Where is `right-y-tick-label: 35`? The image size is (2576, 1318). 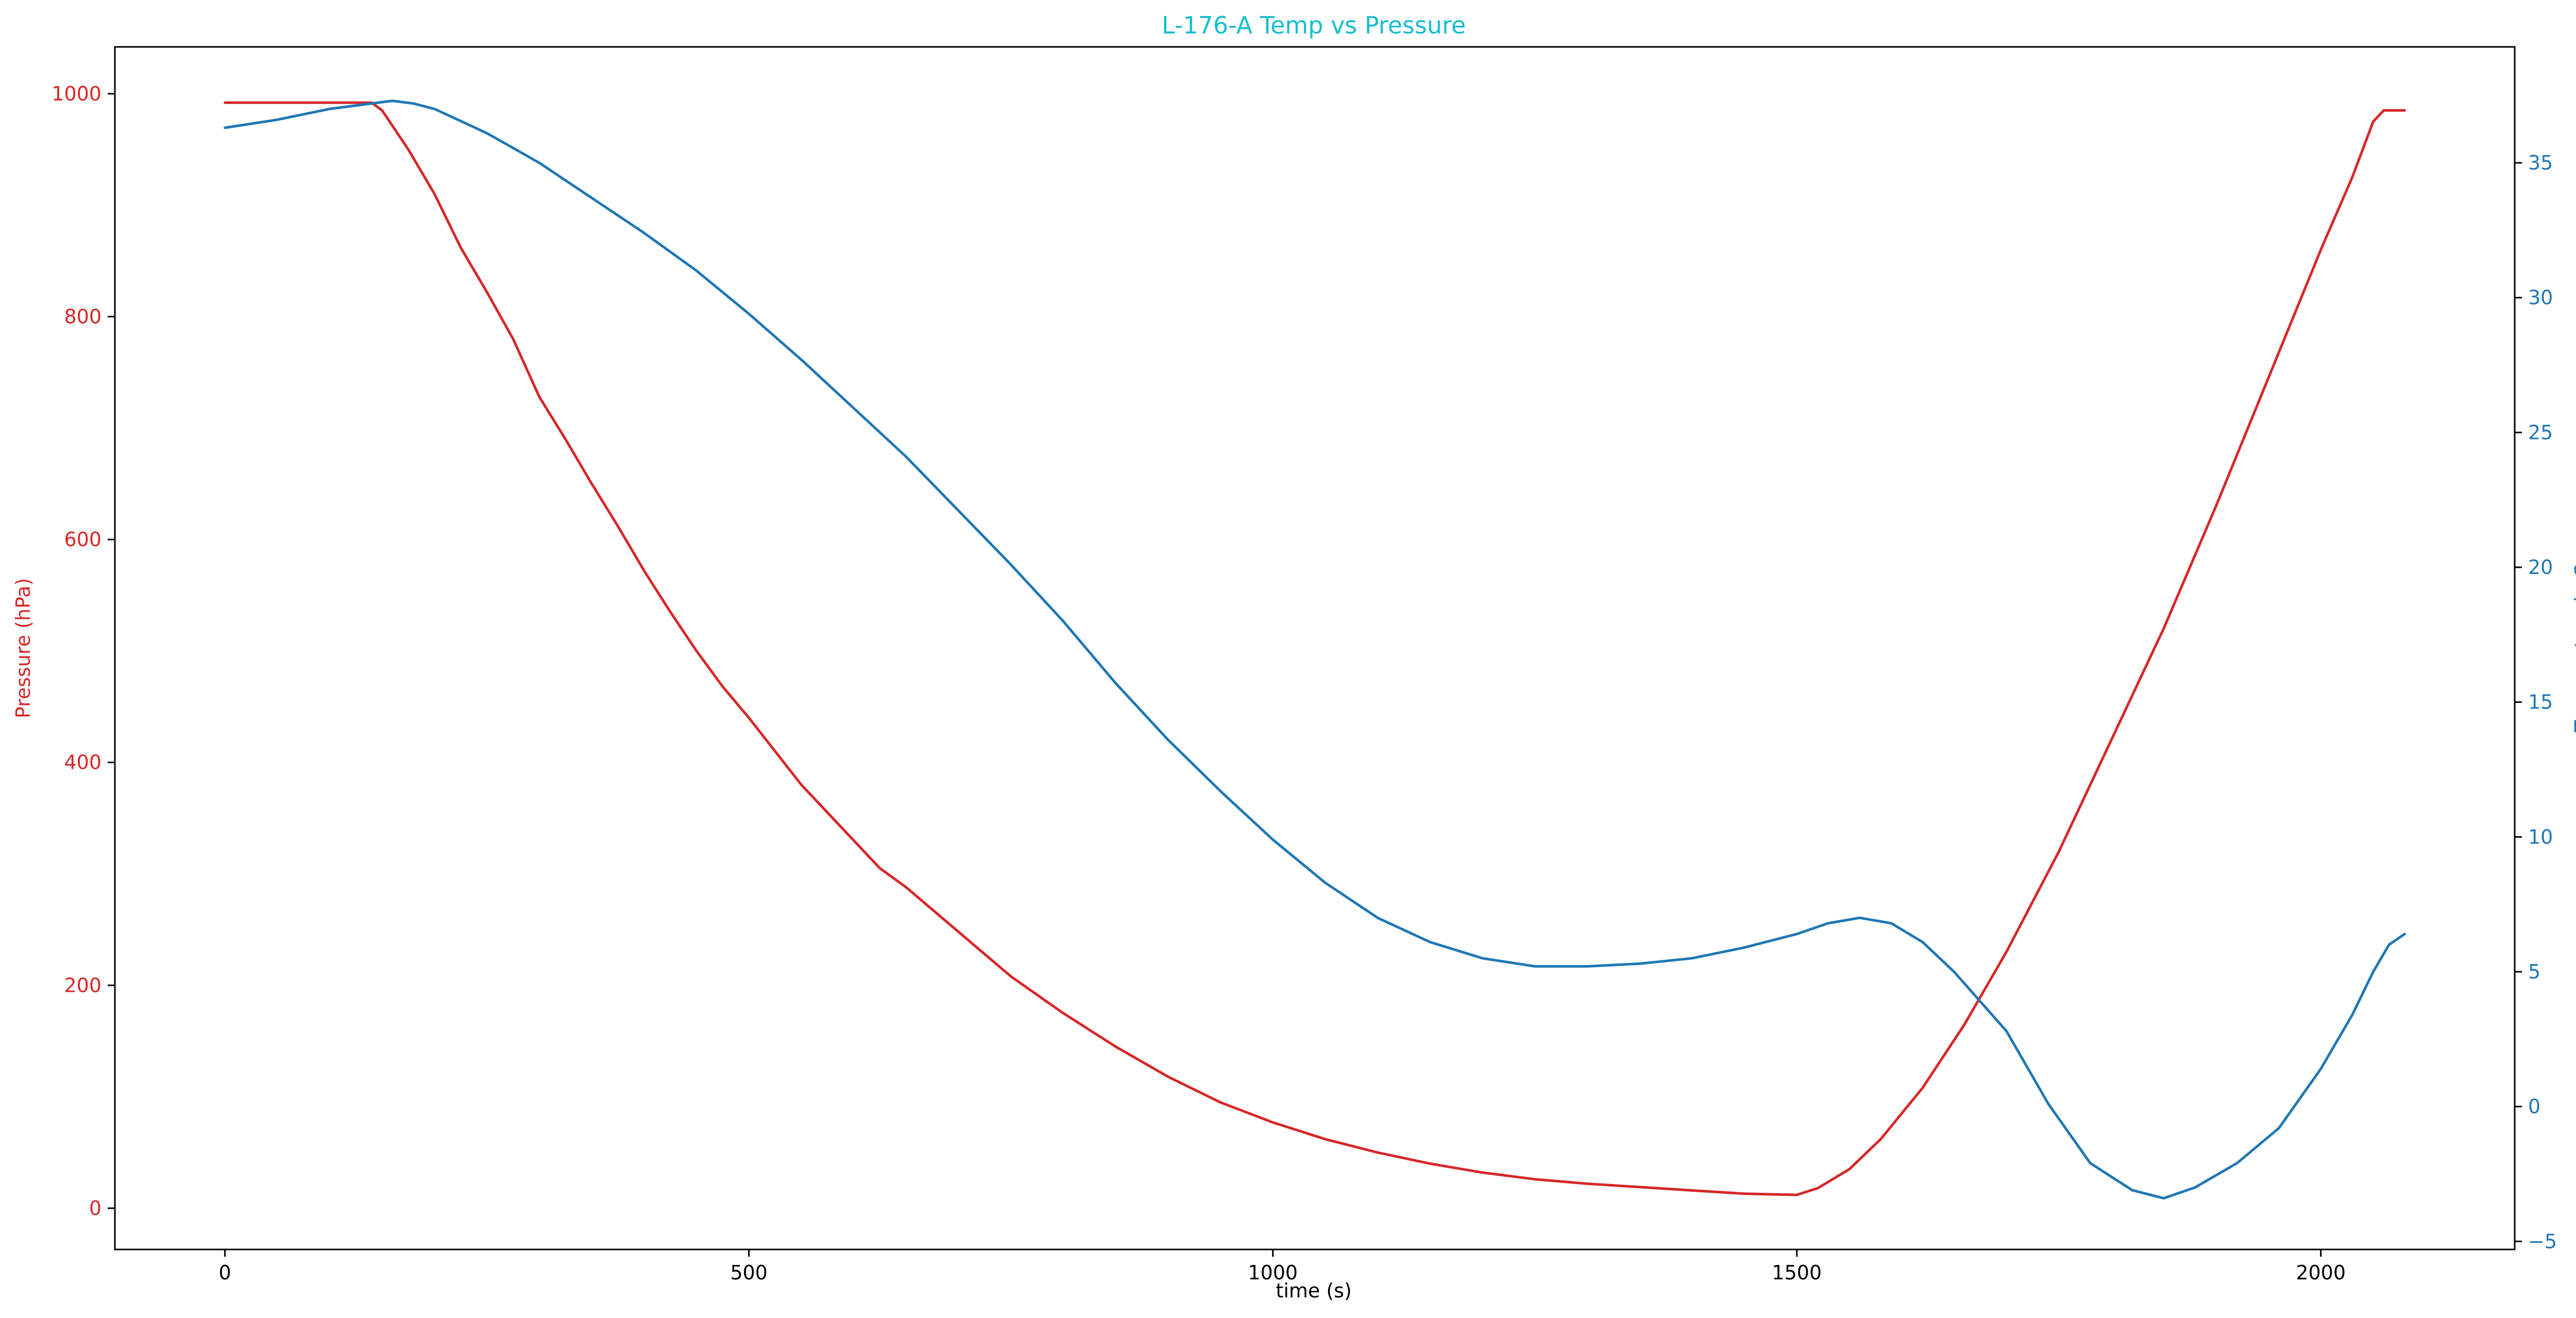 right-y-tick-label: 35 is located at coordinates (2540, 162).